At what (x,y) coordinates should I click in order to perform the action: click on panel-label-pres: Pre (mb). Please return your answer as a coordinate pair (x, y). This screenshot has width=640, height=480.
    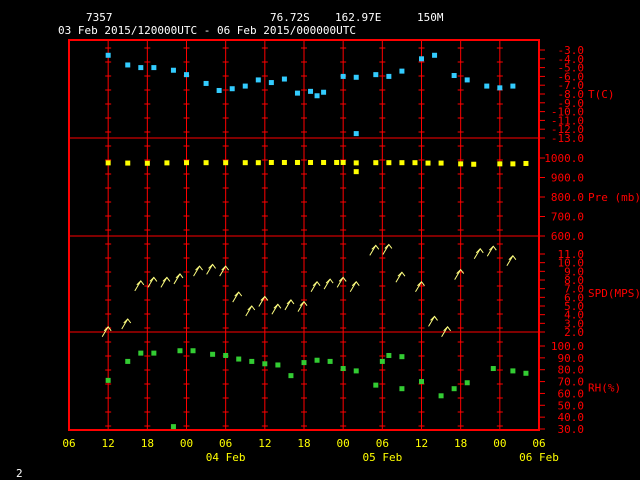
    Looking at the image, I should click on (614, 197).